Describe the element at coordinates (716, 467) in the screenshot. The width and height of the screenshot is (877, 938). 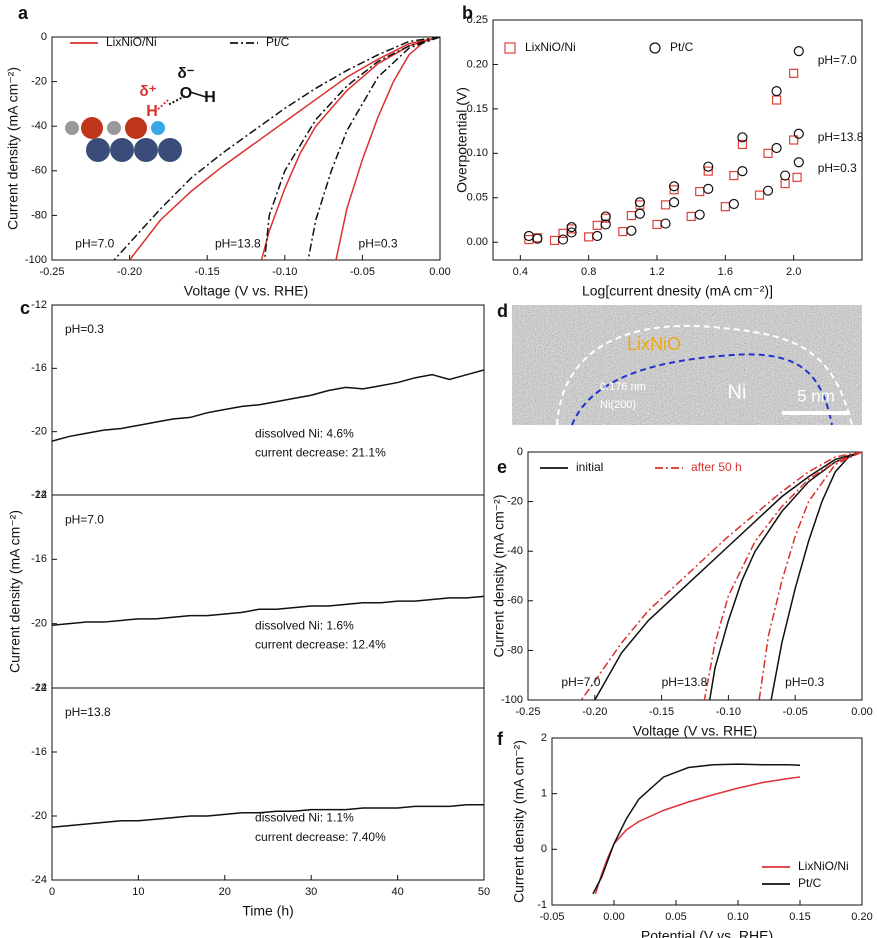
I see `legend-label: after 50 h` at that location.